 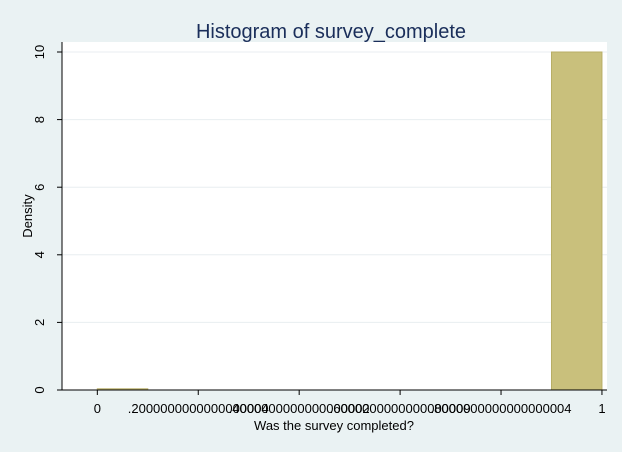 What do you see at coordinates (39, 52) in the screenshot?
I see `y-tick-label: 10` at bounding box center [39, 52].